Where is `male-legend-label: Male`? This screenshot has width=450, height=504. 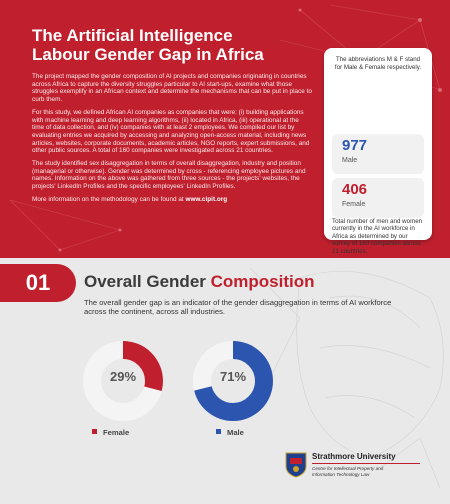 male-legend-label: Male is located at coordinates (235, 432).